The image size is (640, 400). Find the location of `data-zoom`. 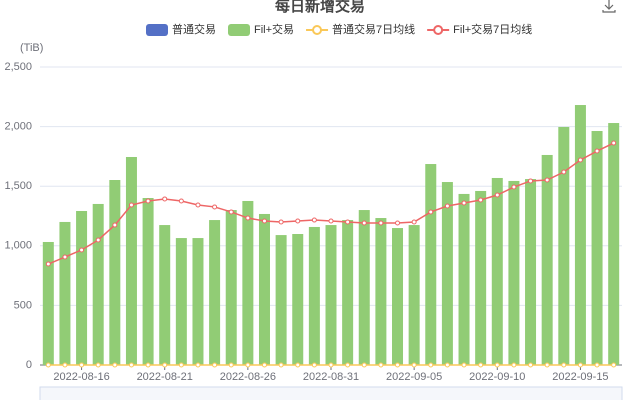

data-zoom is located at coordinates (331, 393).